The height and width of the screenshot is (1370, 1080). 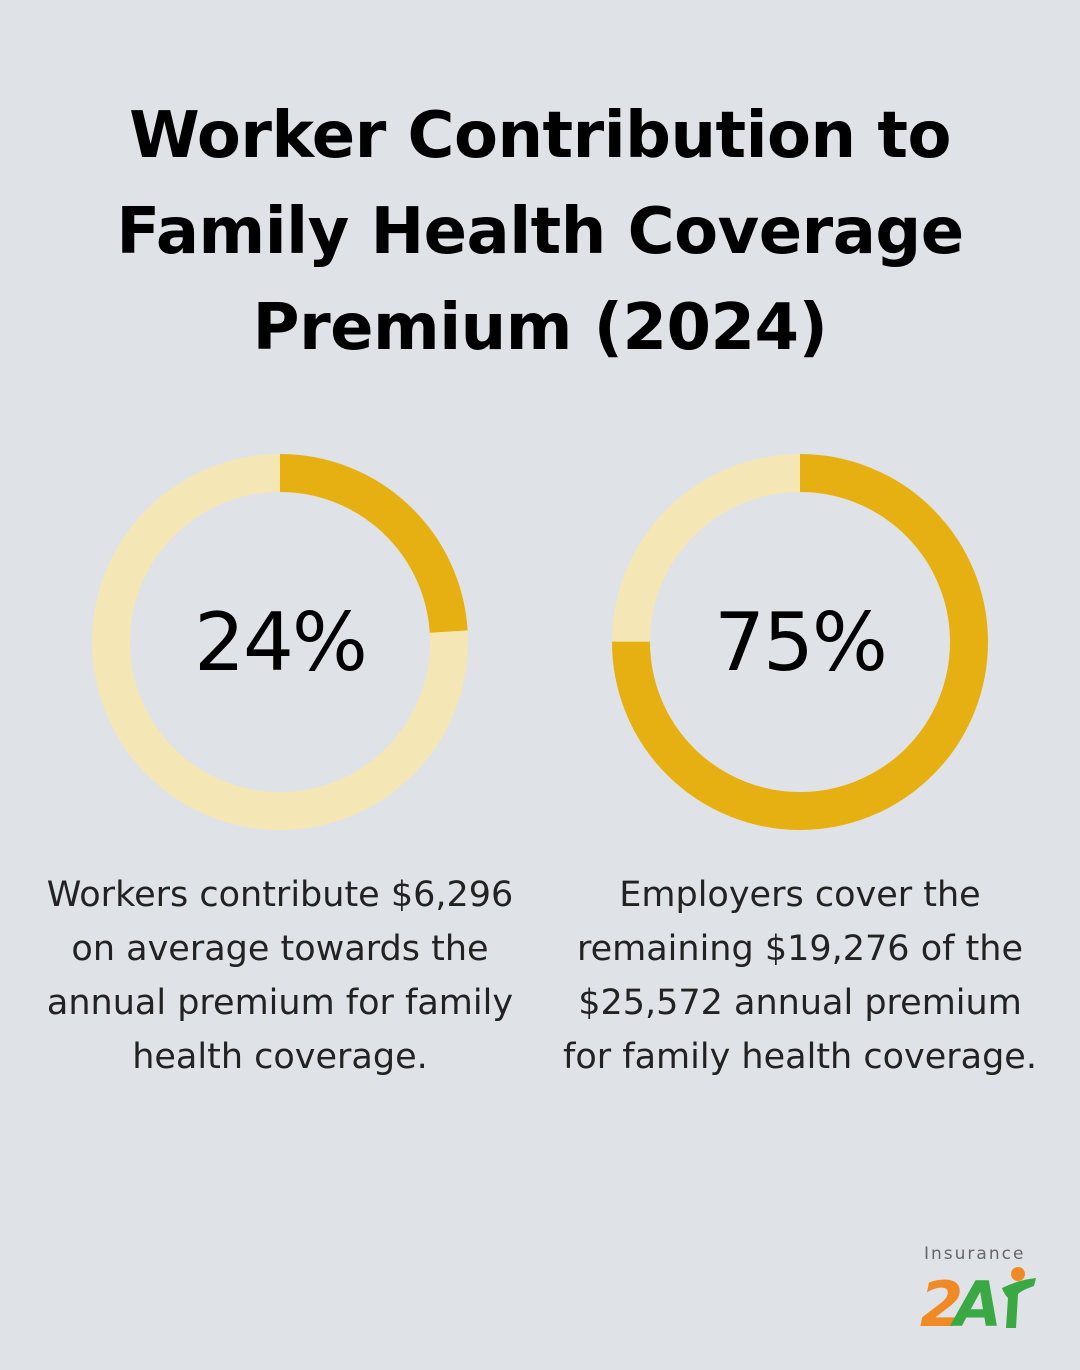 I want to click on percent-label-workers: 24%, so click(x=281, y=642).